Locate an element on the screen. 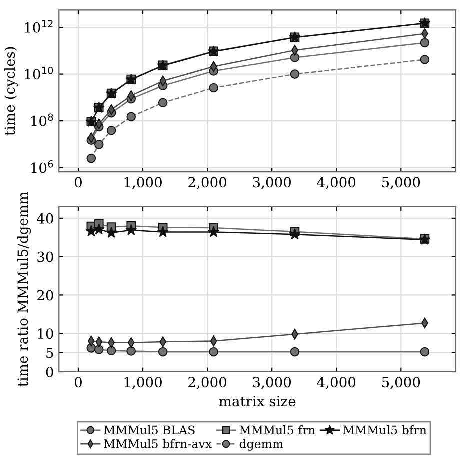 Image resolution: width=462 pixels, height=465 pixels. y-tick-label: 10$^{6}$ is located at coordinates (43, 167).